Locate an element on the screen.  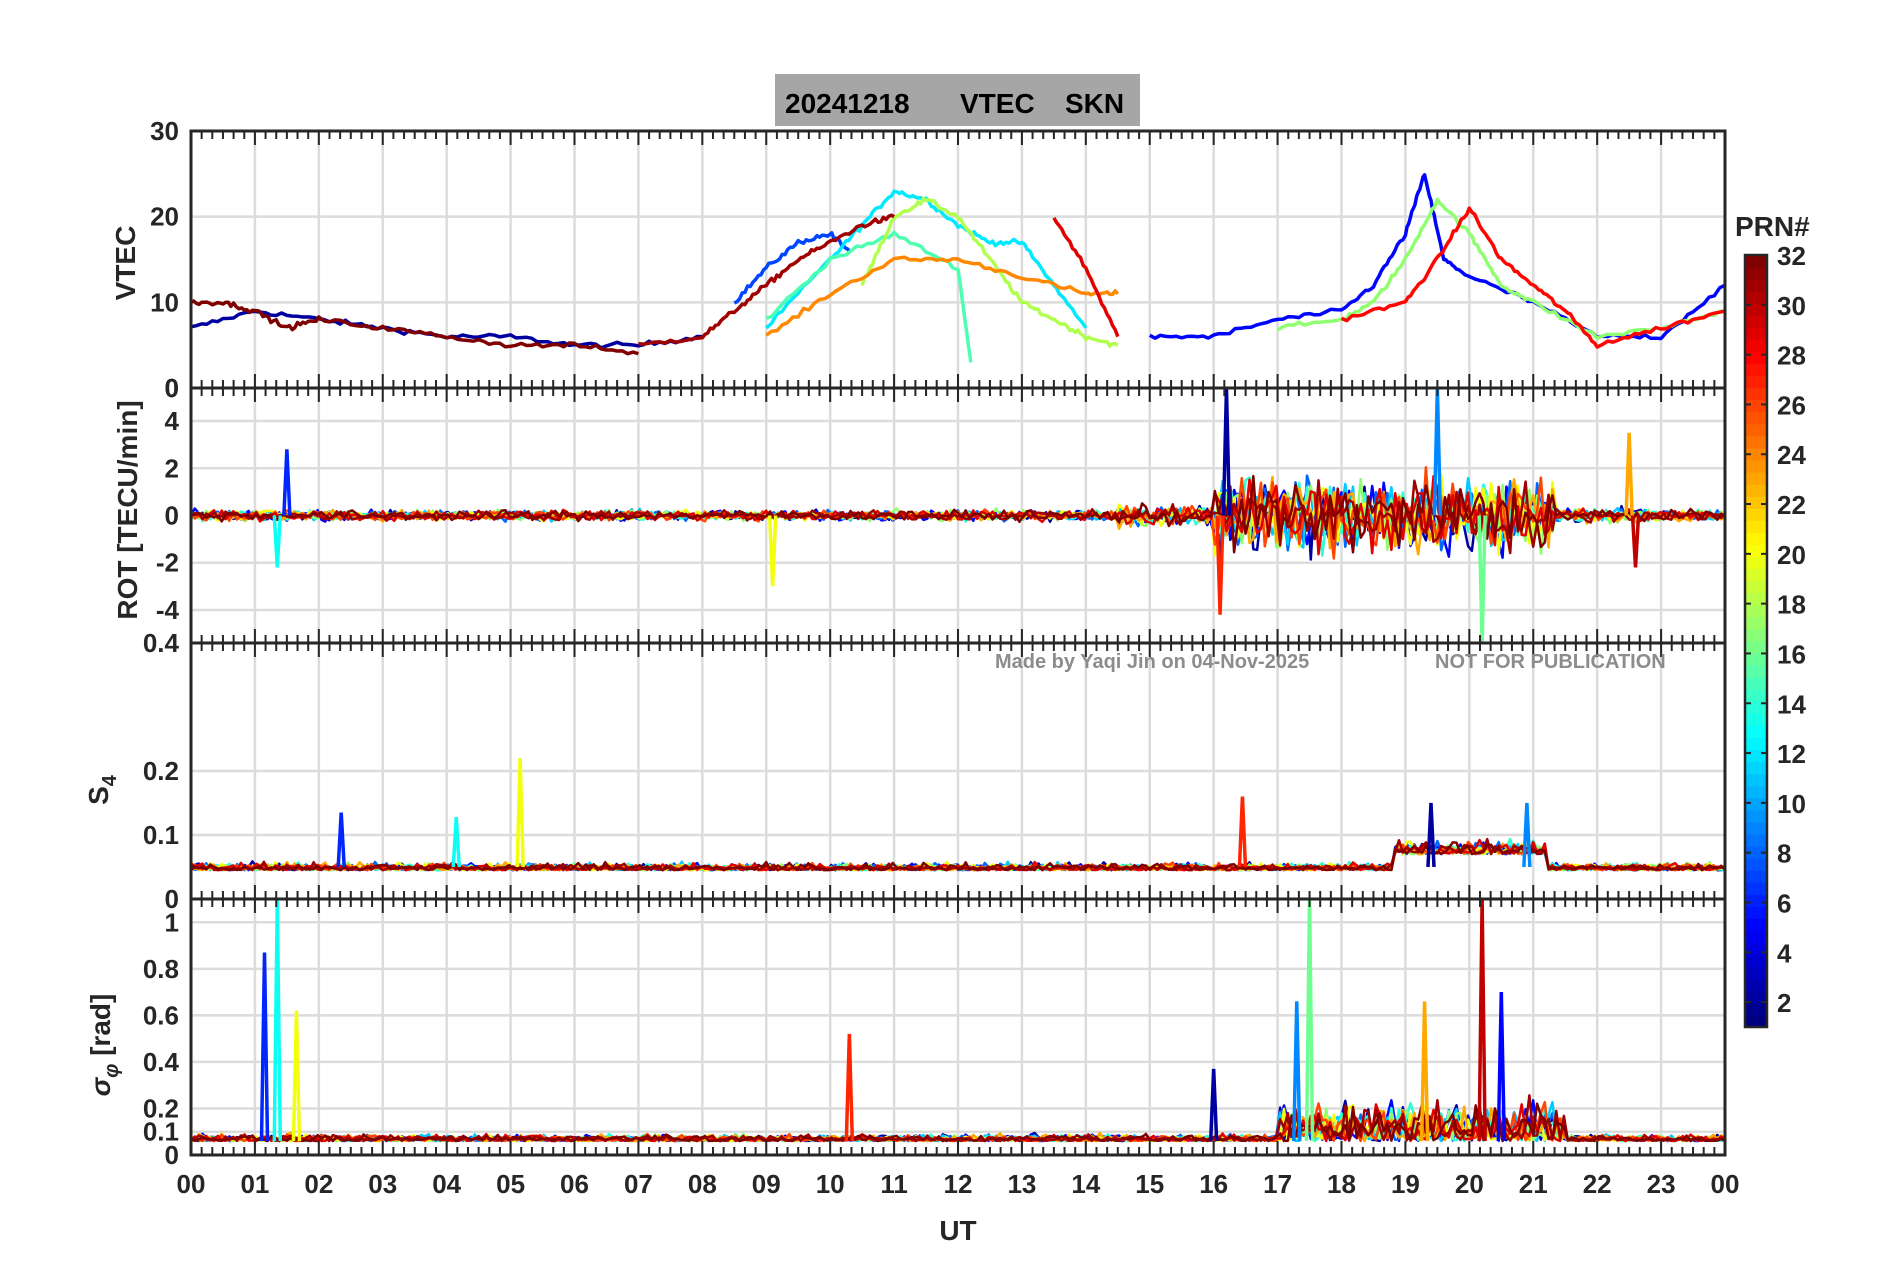
figure-title: 20241218 VTEC SKN is located at coordinates (957, 100).